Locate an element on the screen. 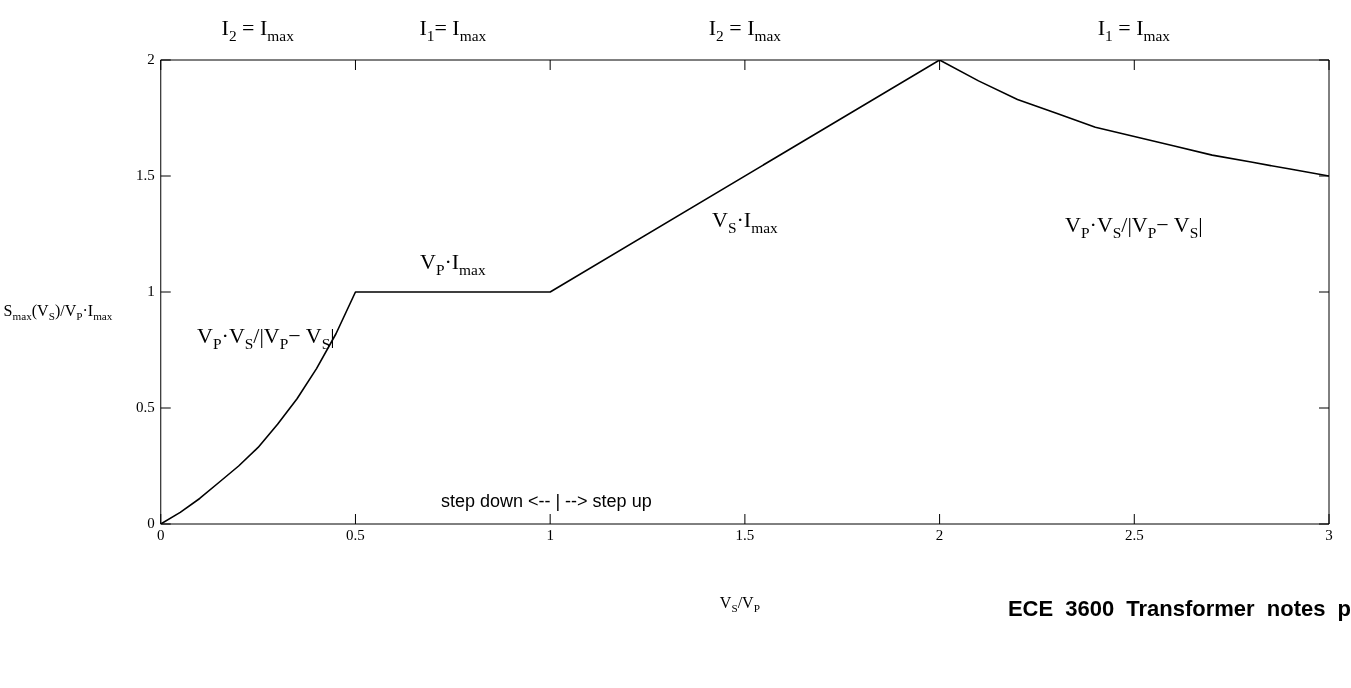 Image resolution: width=1351 pixels, height=688 pixels. x-tick-label: 2 is located at coordinates (939, 534).